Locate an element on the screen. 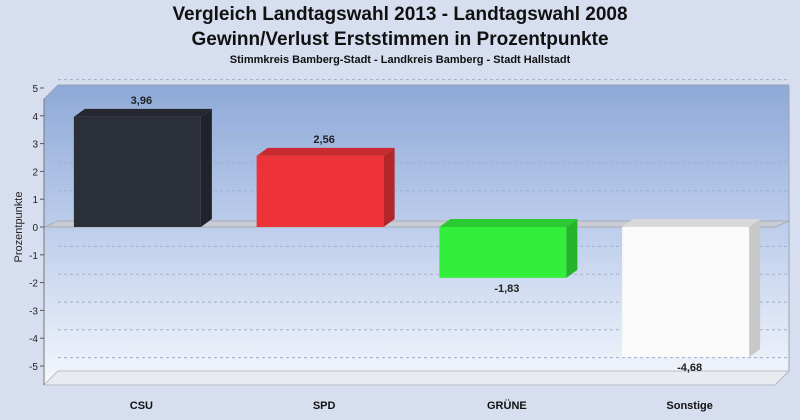 This screenshot has height=420, width=800. y-tick-label: 3 is located at coordinates (35, 145).